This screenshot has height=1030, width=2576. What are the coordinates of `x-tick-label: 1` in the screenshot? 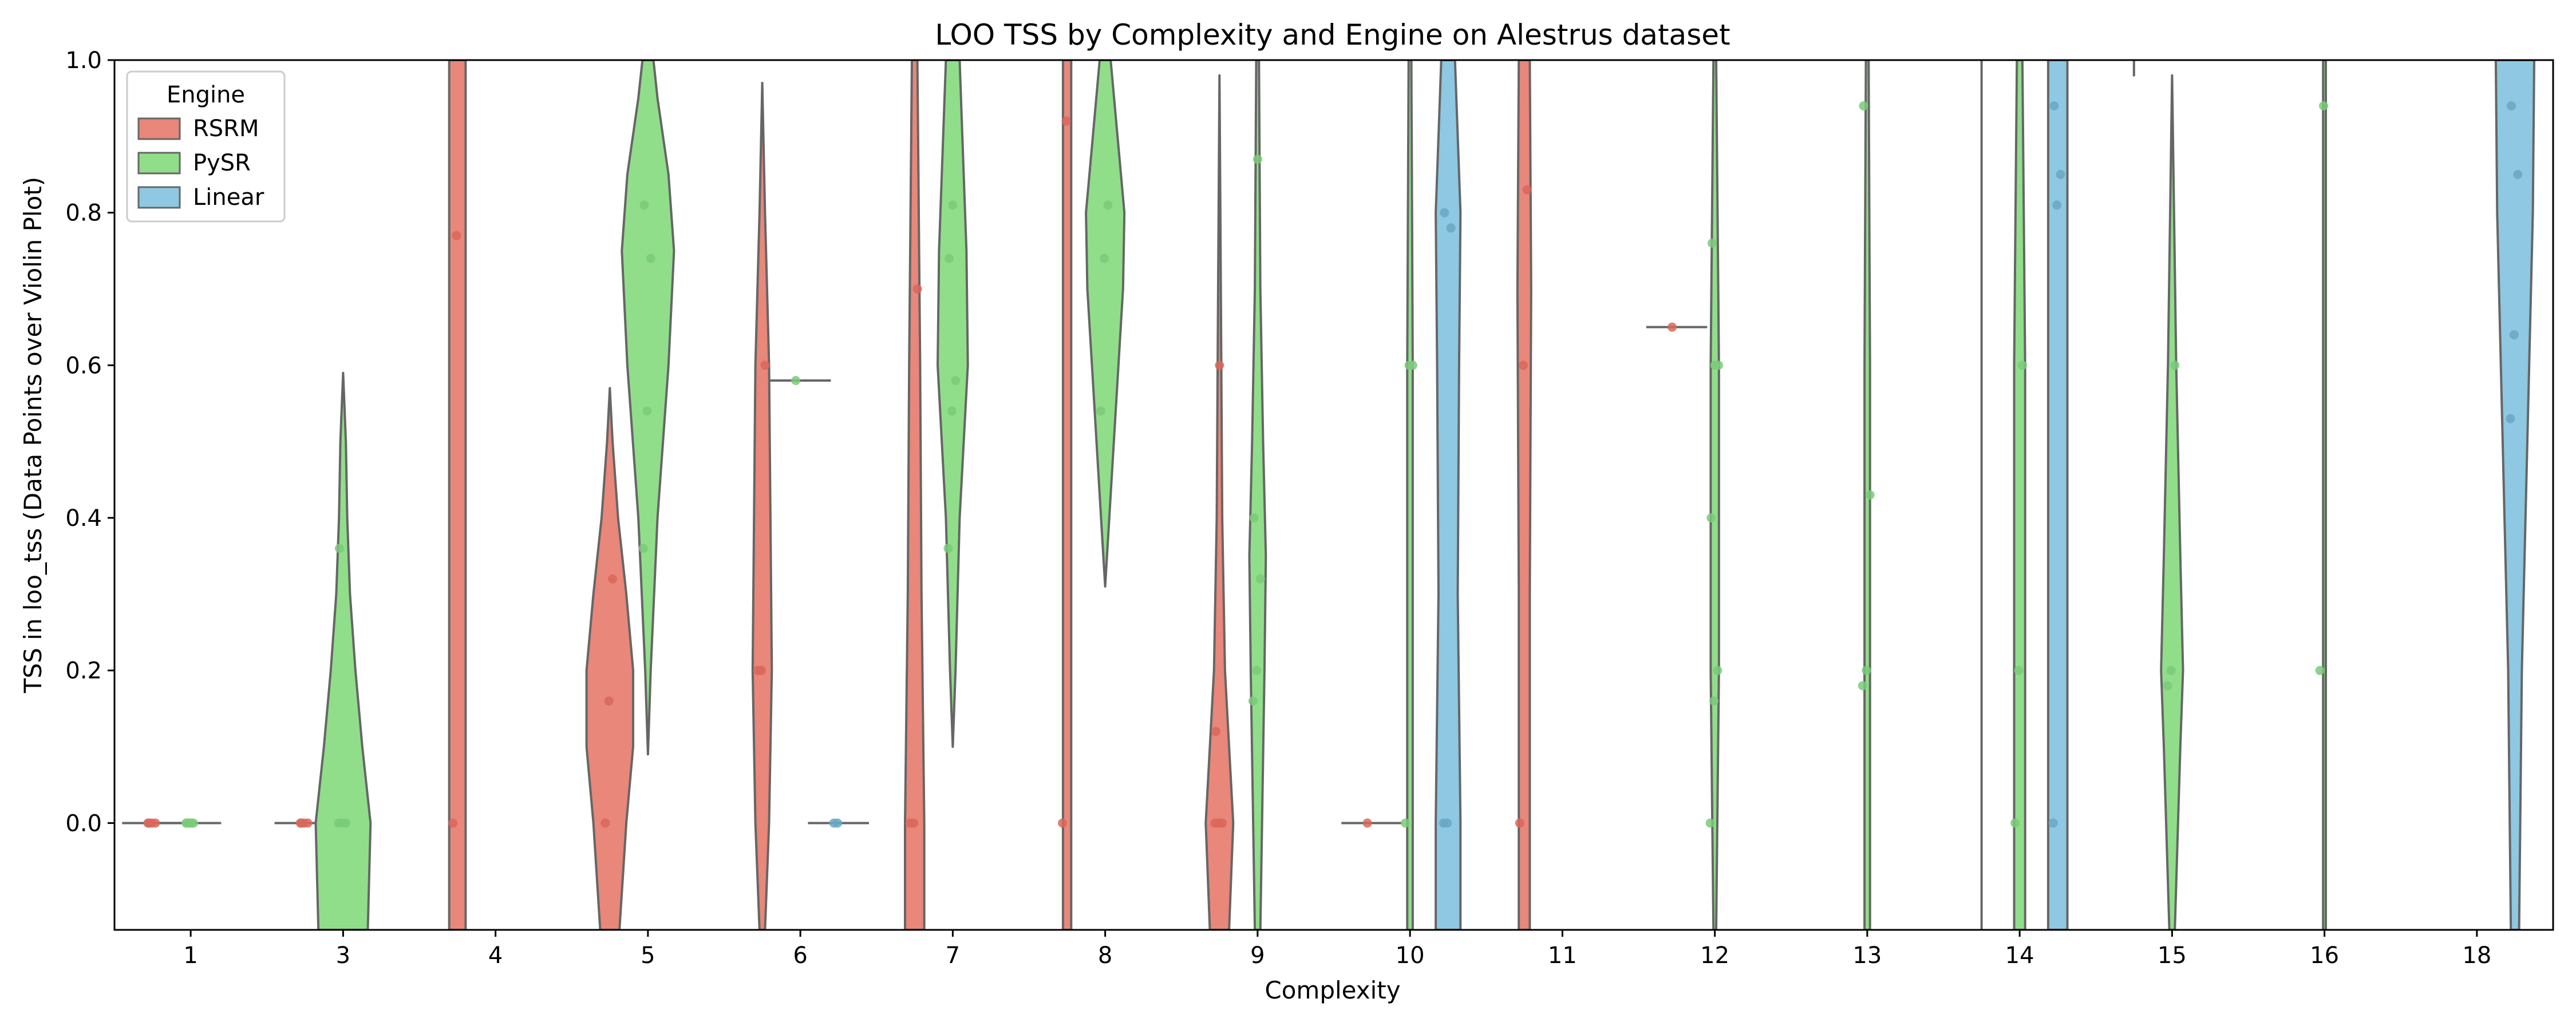 It's located at (190, 955).